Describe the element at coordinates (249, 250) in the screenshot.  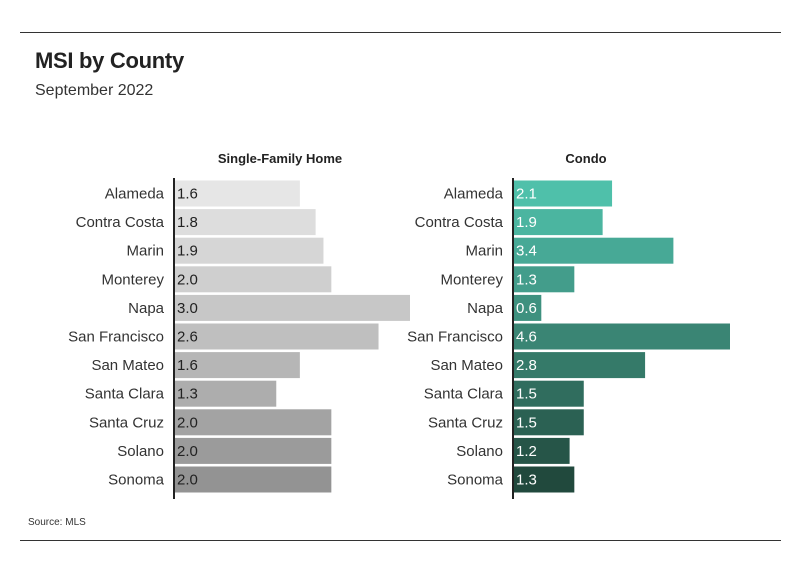
I see `bar-single-family-home-marin` at that location.